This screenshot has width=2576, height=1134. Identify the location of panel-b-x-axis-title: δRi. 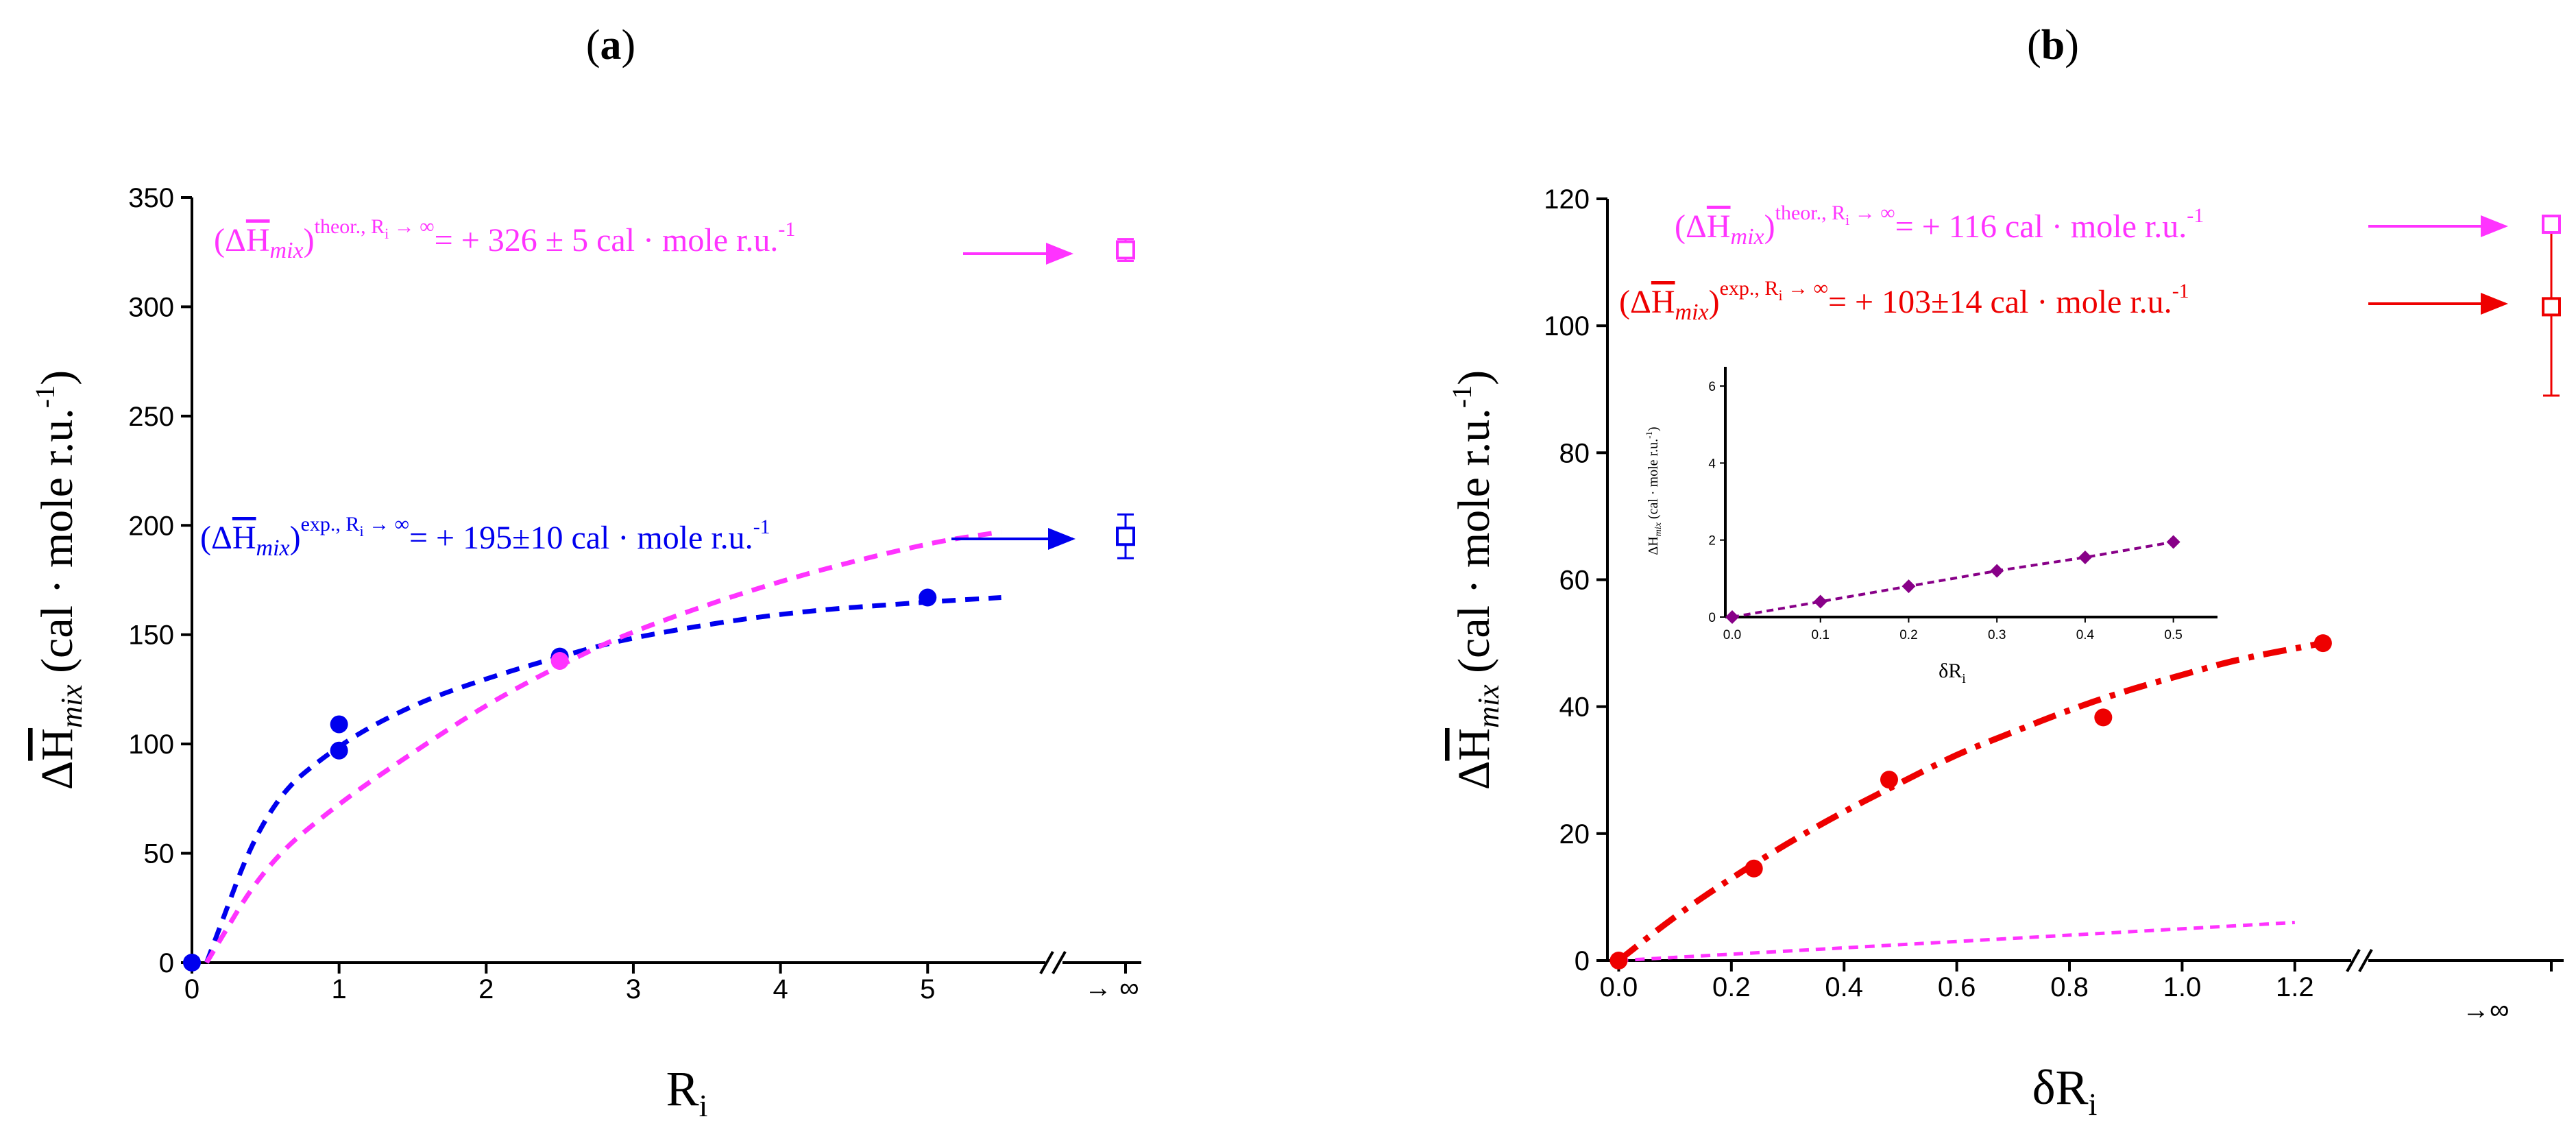
(2065, 1091).